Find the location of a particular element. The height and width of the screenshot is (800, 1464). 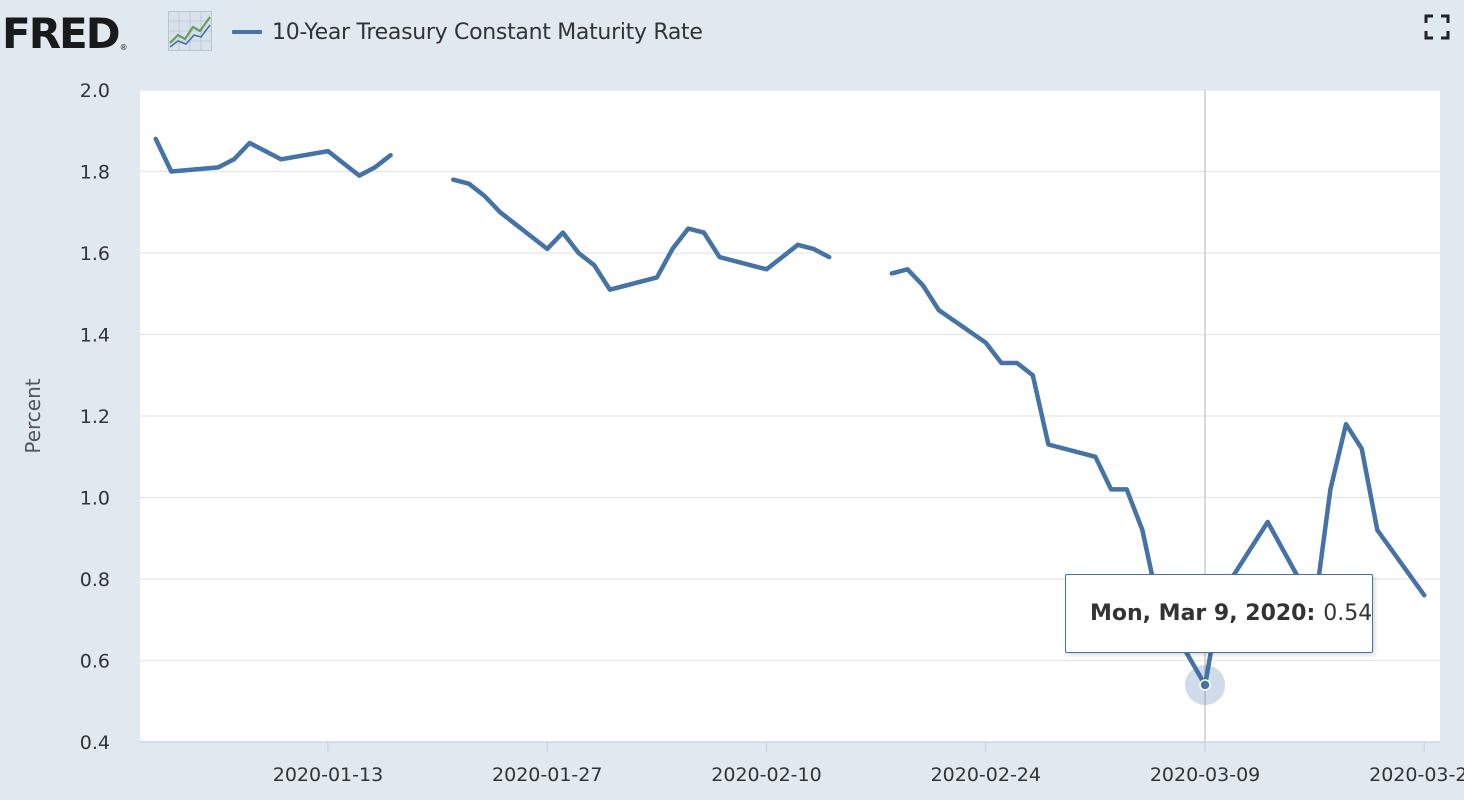

x-tick-label: 2020-03-23 is located at coordinates (1416, 775).